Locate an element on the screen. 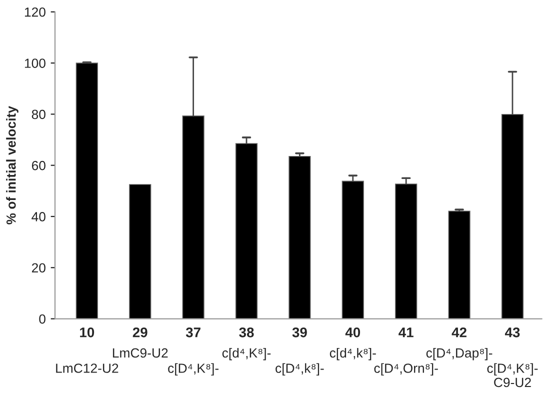  text: c[D⁴,K⁸]- C9-U2 is located at coordinates (512, 375).